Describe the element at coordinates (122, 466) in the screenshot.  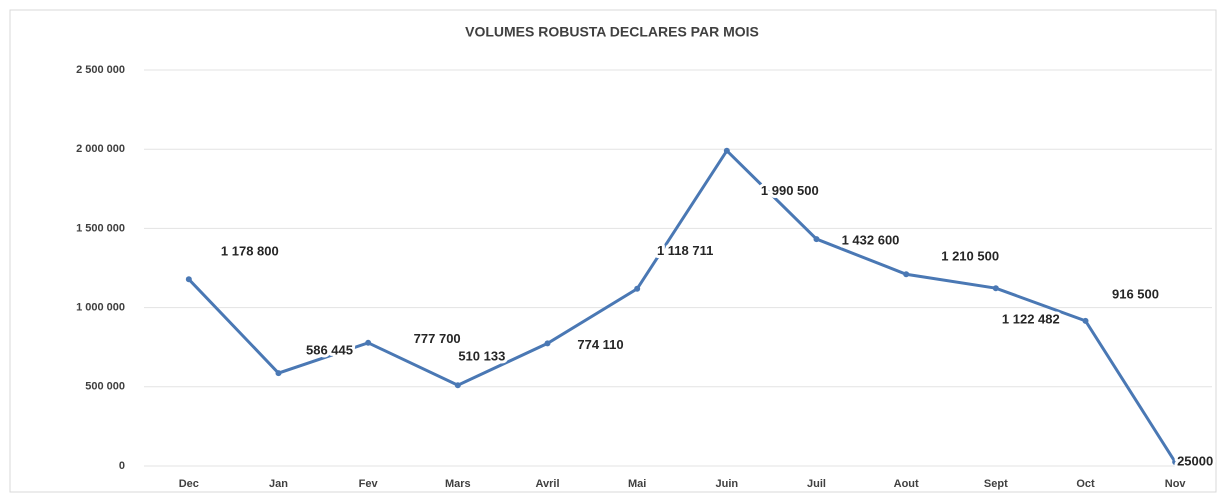
I see `y-tick-label: 0` at that location.